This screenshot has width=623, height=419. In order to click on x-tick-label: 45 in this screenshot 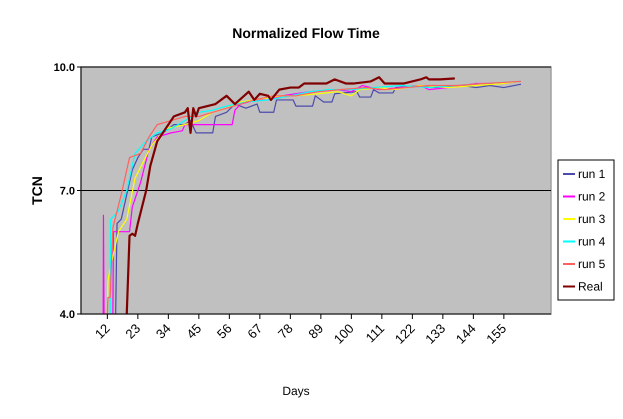, I will do `click(193, 331)`.